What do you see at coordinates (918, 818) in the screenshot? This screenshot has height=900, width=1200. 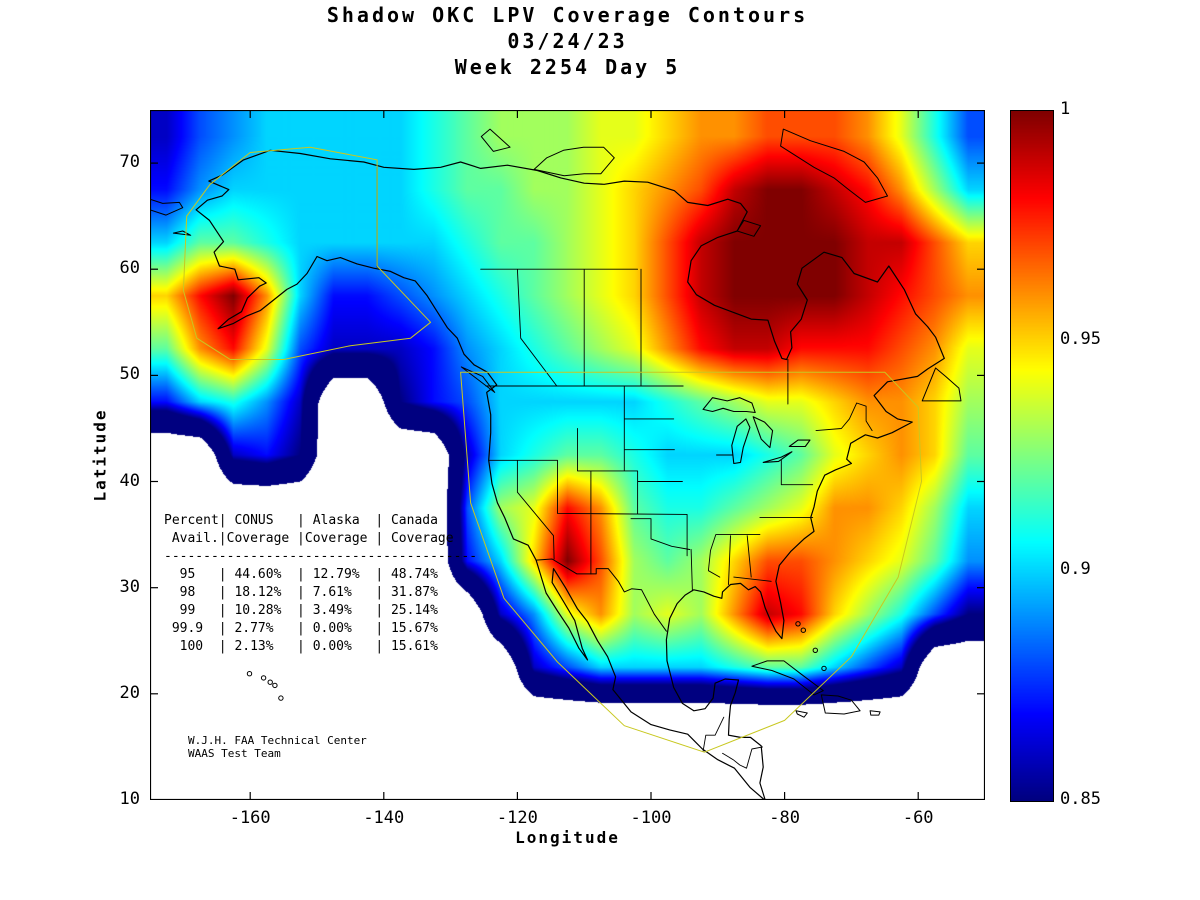 I see `x-tick-label: -60` at bounding box center [918, 818].